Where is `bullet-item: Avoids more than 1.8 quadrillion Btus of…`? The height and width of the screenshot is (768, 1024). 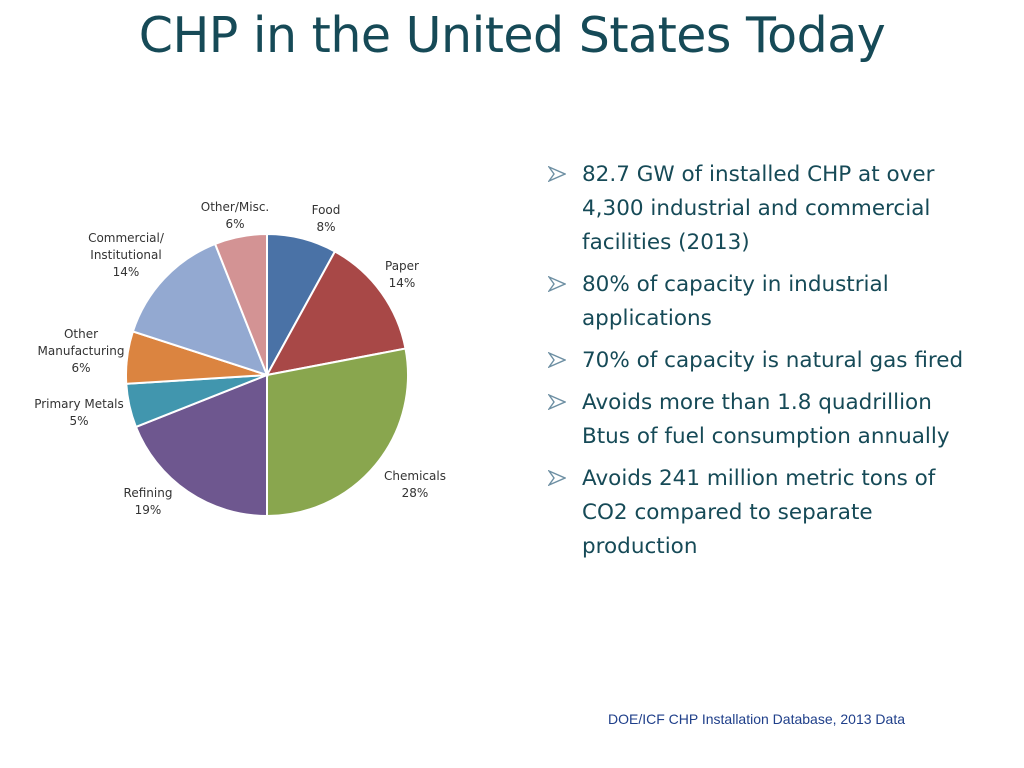
bullet-item: Avoids more than 1.8 quadrillion Btus of… is located at coordinates (763, 420).